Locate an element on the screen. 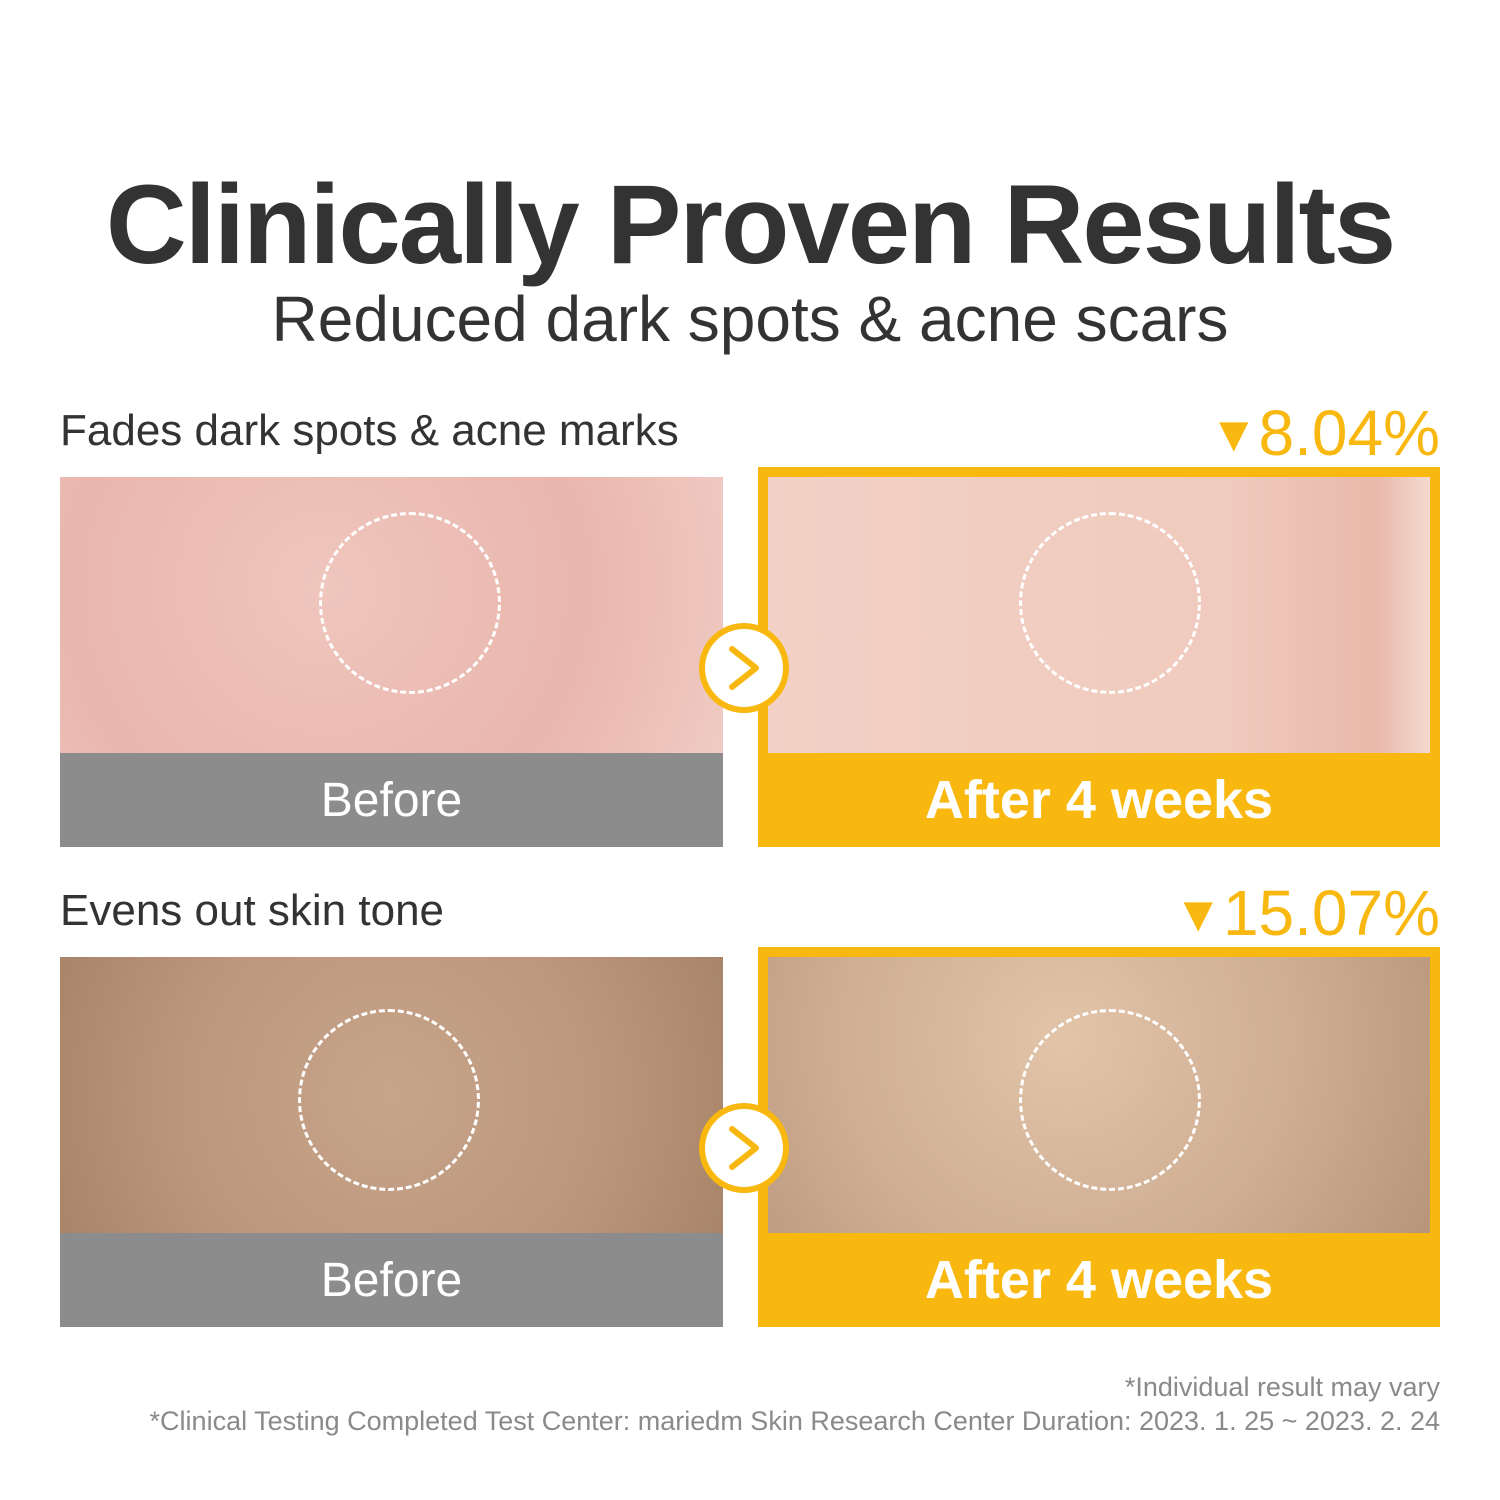 The image size is (1500, 1500). reduction-percent: ▼15.07% is located at coordinates (1306, 913).